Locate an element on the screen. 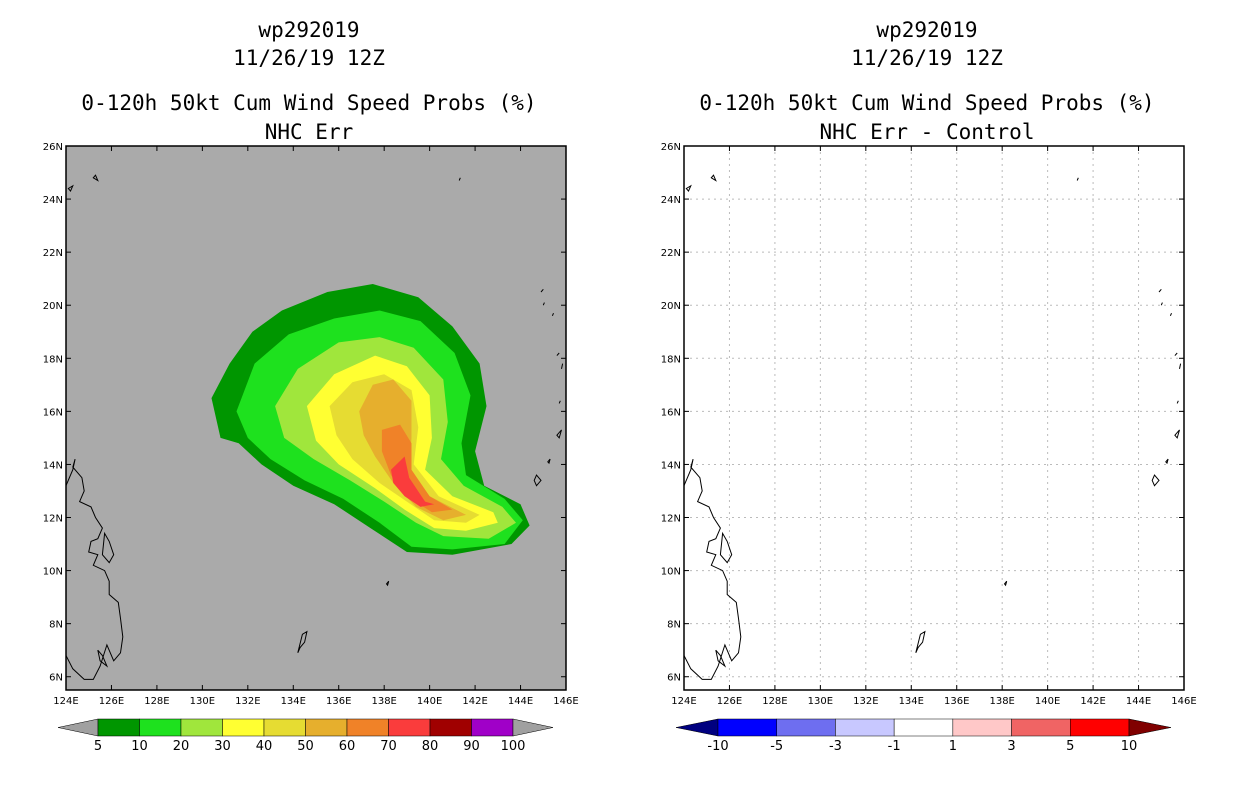  colorbar-label: 1 is located at coordinates (953, 746).